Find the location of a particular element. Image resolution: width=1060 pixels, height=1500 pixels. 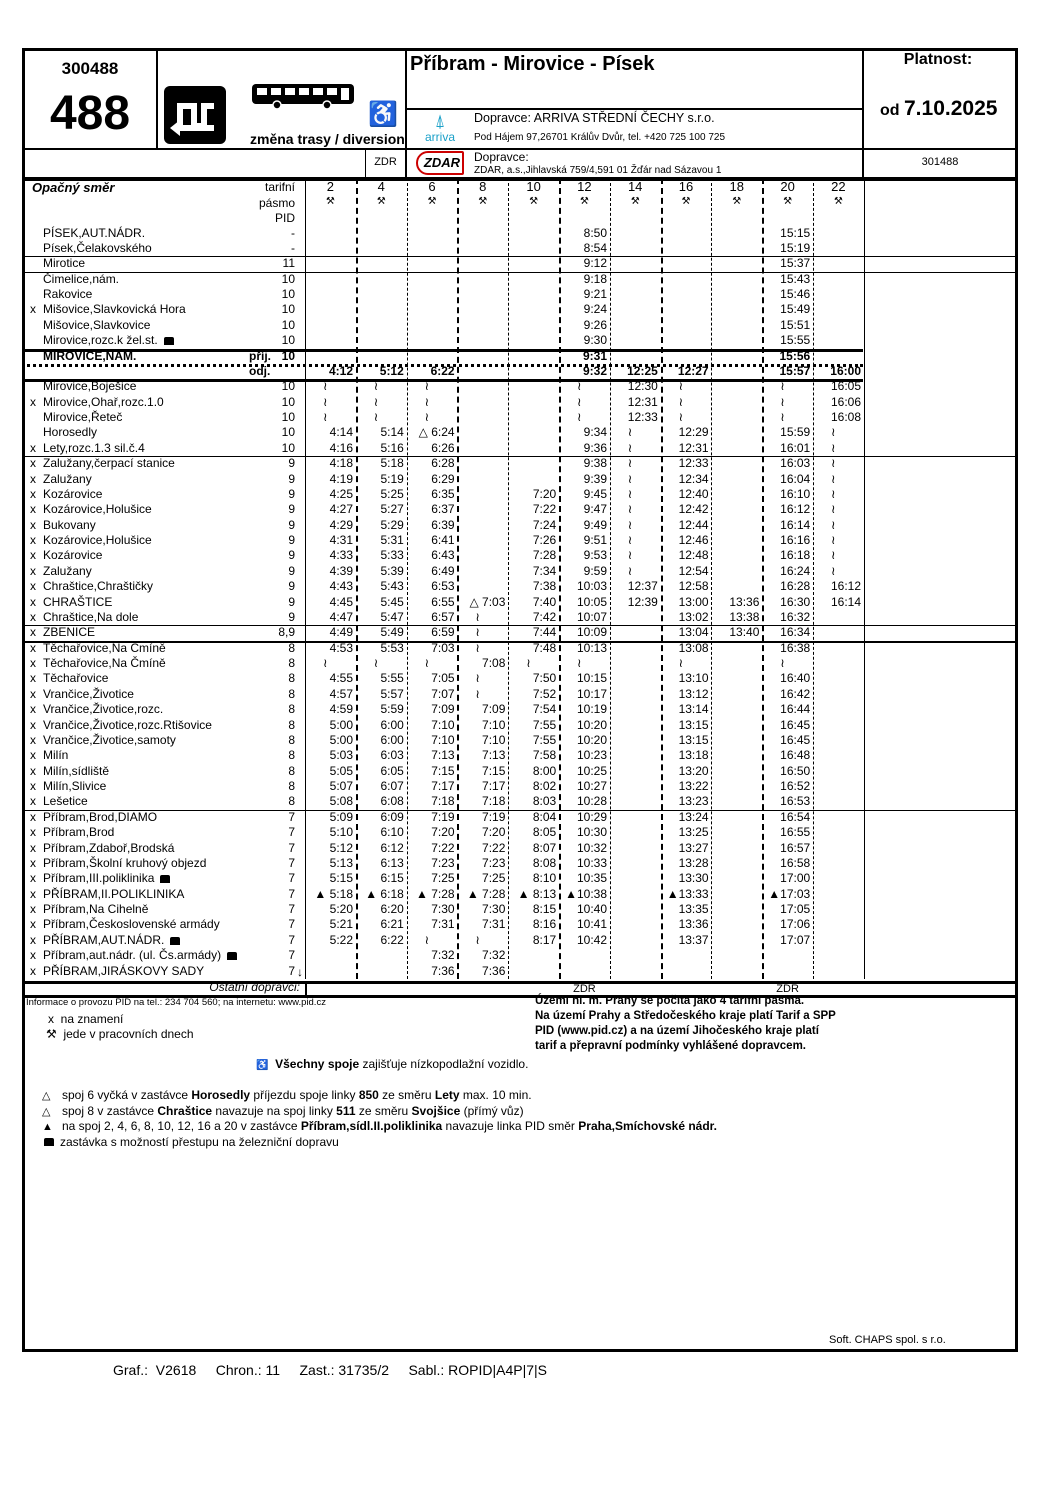

departure-time: 10:32 is located at coordinates (591, 847).